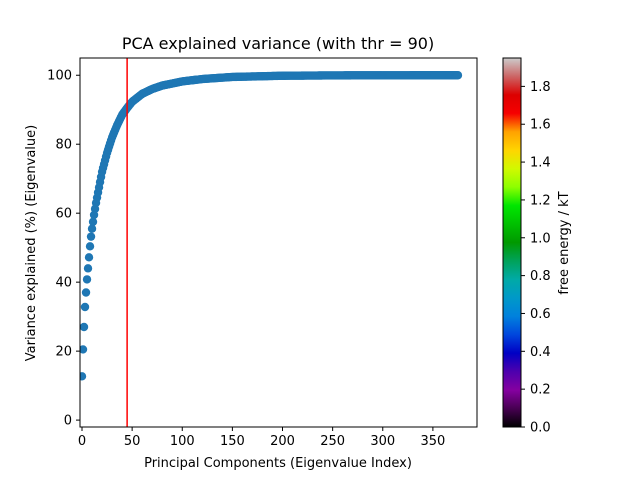  What do you see at coordinates (63, 145) in the screenshot?
I see `y-tick-label: 80` at bounding box center [63, 145].